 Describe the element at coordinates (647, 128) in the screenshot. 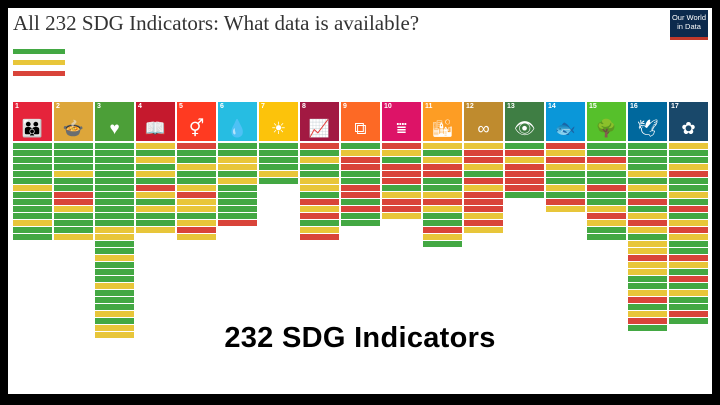

I see `dove-gavel-icon: 🕊` at that location.